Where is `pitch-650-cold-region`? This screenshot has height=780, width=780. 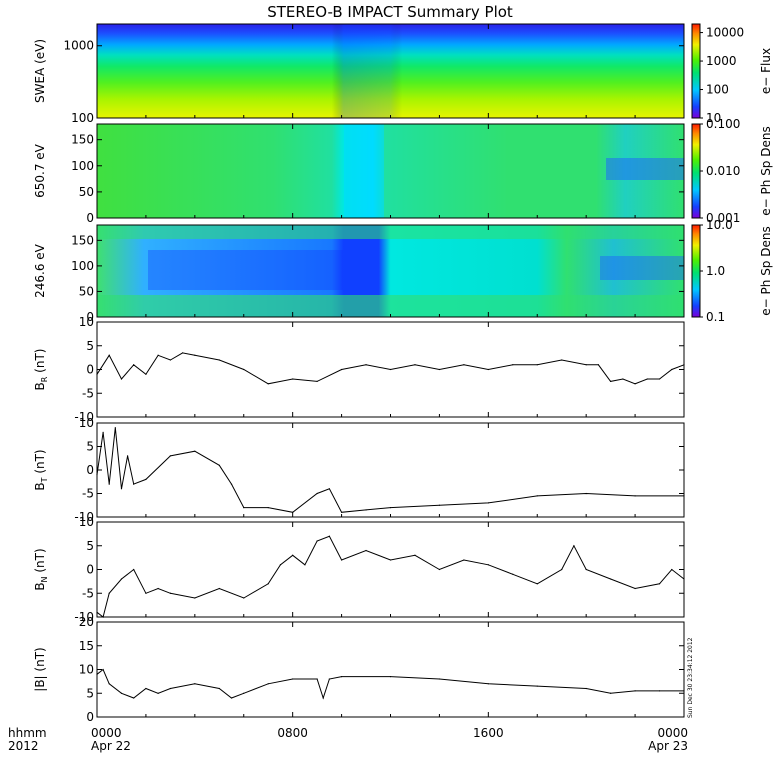
pitch-650-cold-region is located at coordinates (364, 171).